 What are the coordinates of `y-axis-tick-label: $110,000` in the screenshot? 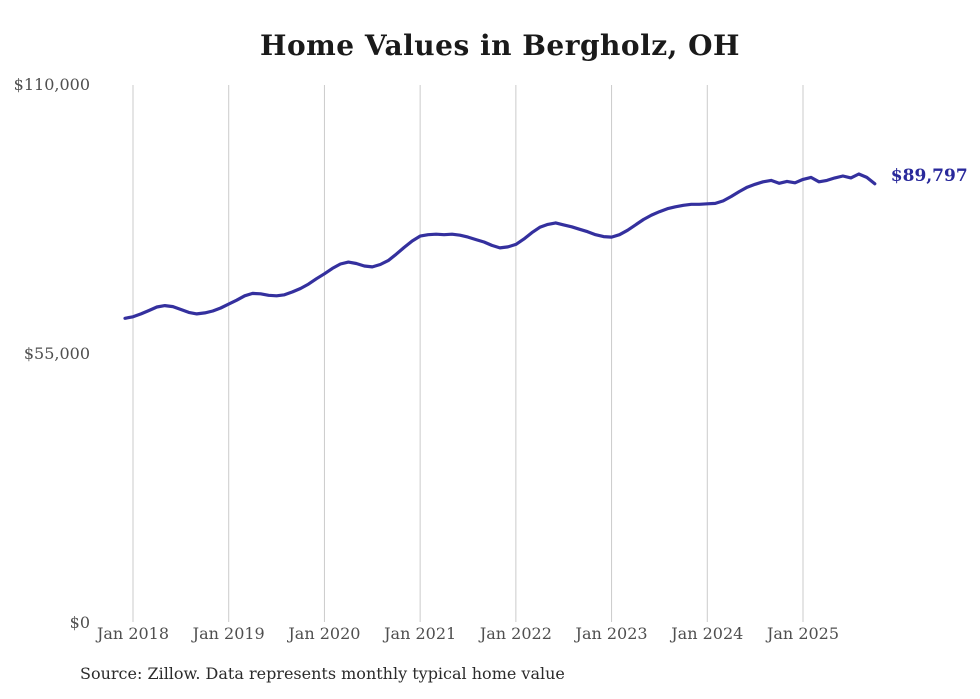 It's located at (51, 84).